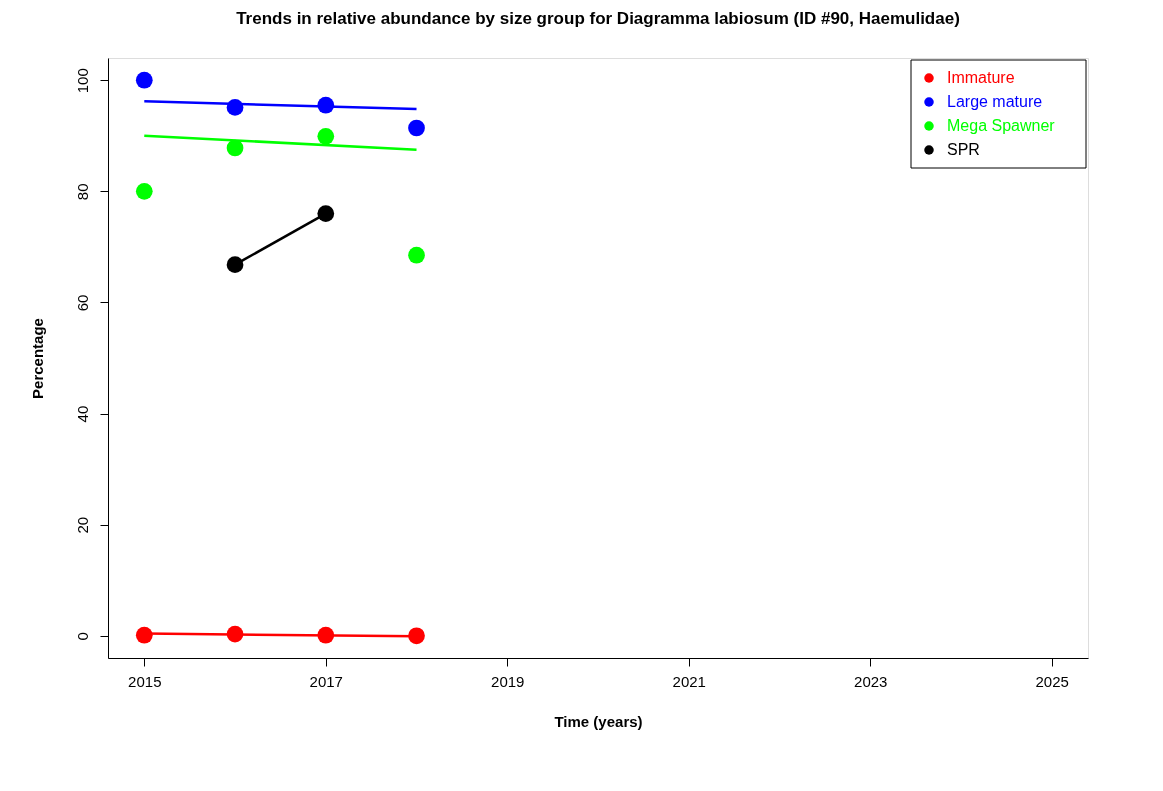 The image size is (1163, 791). Describe the element at coordinates (1052, 681) in the screenshot. I see `x-tick-label: 2025` at that location.